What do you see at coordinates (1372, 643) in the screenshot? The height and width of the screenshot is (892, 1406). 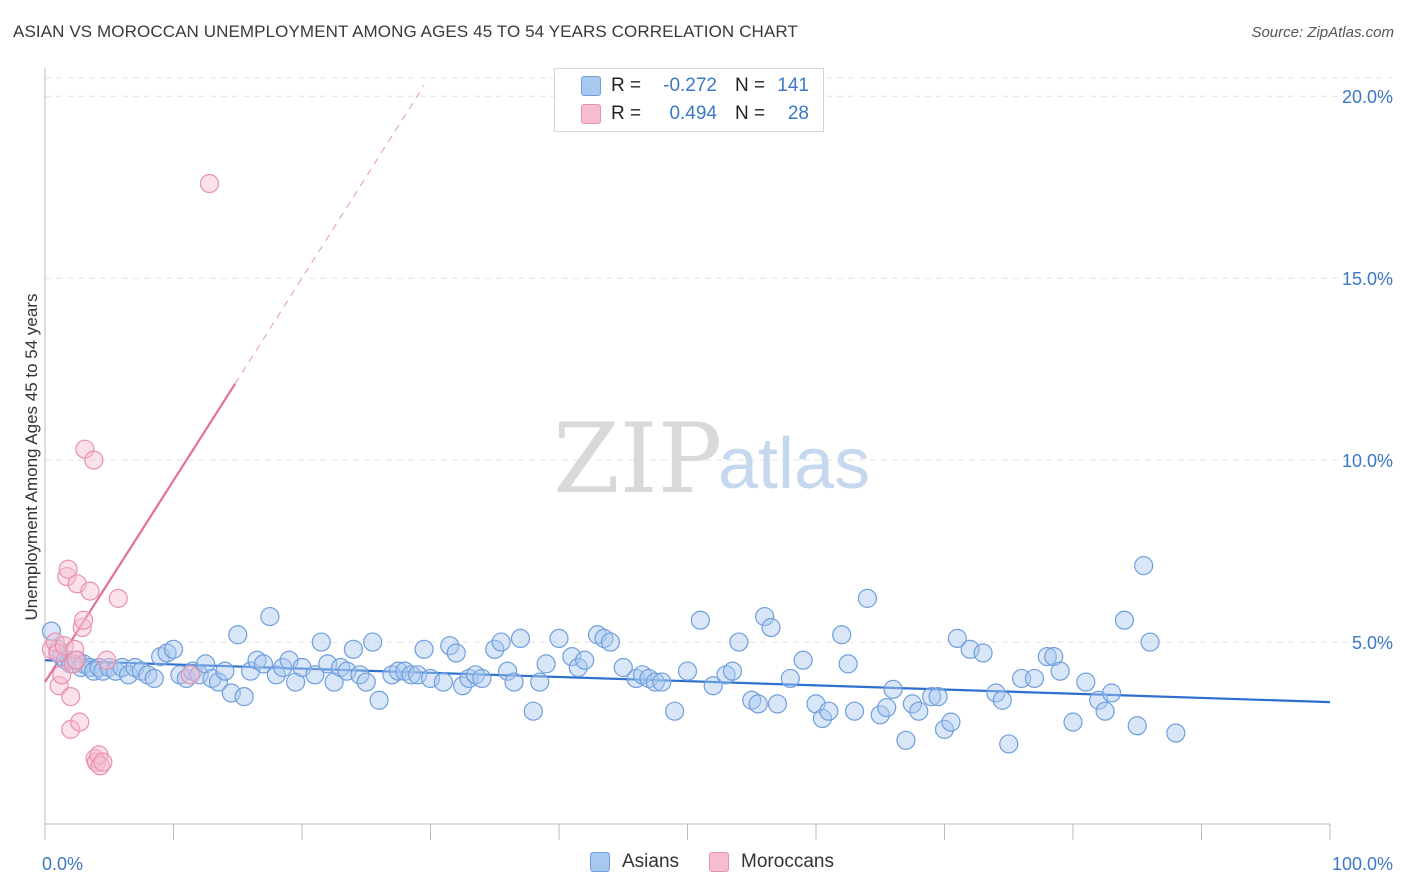 I see `y-tick-label: 5.0%` at bounding box center [1372, 643].